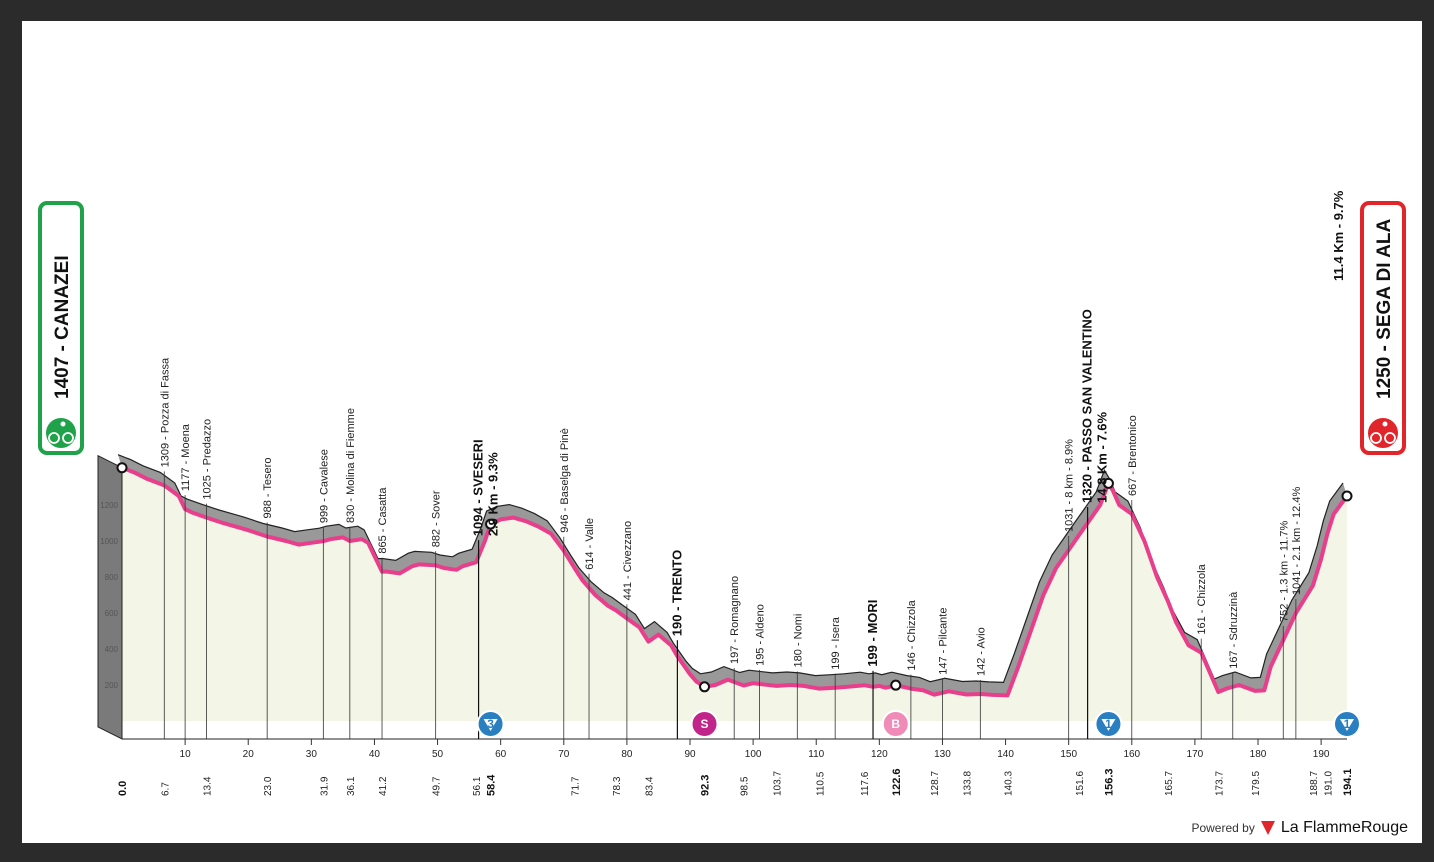 This screenshot has width=1434, height=862. I want to click on waypoint-label: 199 - Isera, so click(836, 642).